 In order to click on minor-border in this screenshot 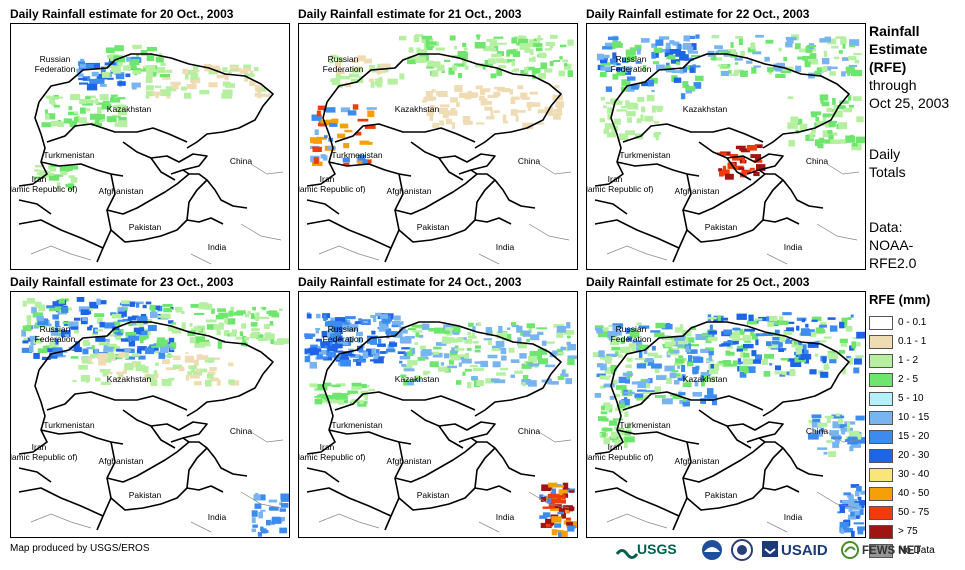, I will do `click(555, 437)`.